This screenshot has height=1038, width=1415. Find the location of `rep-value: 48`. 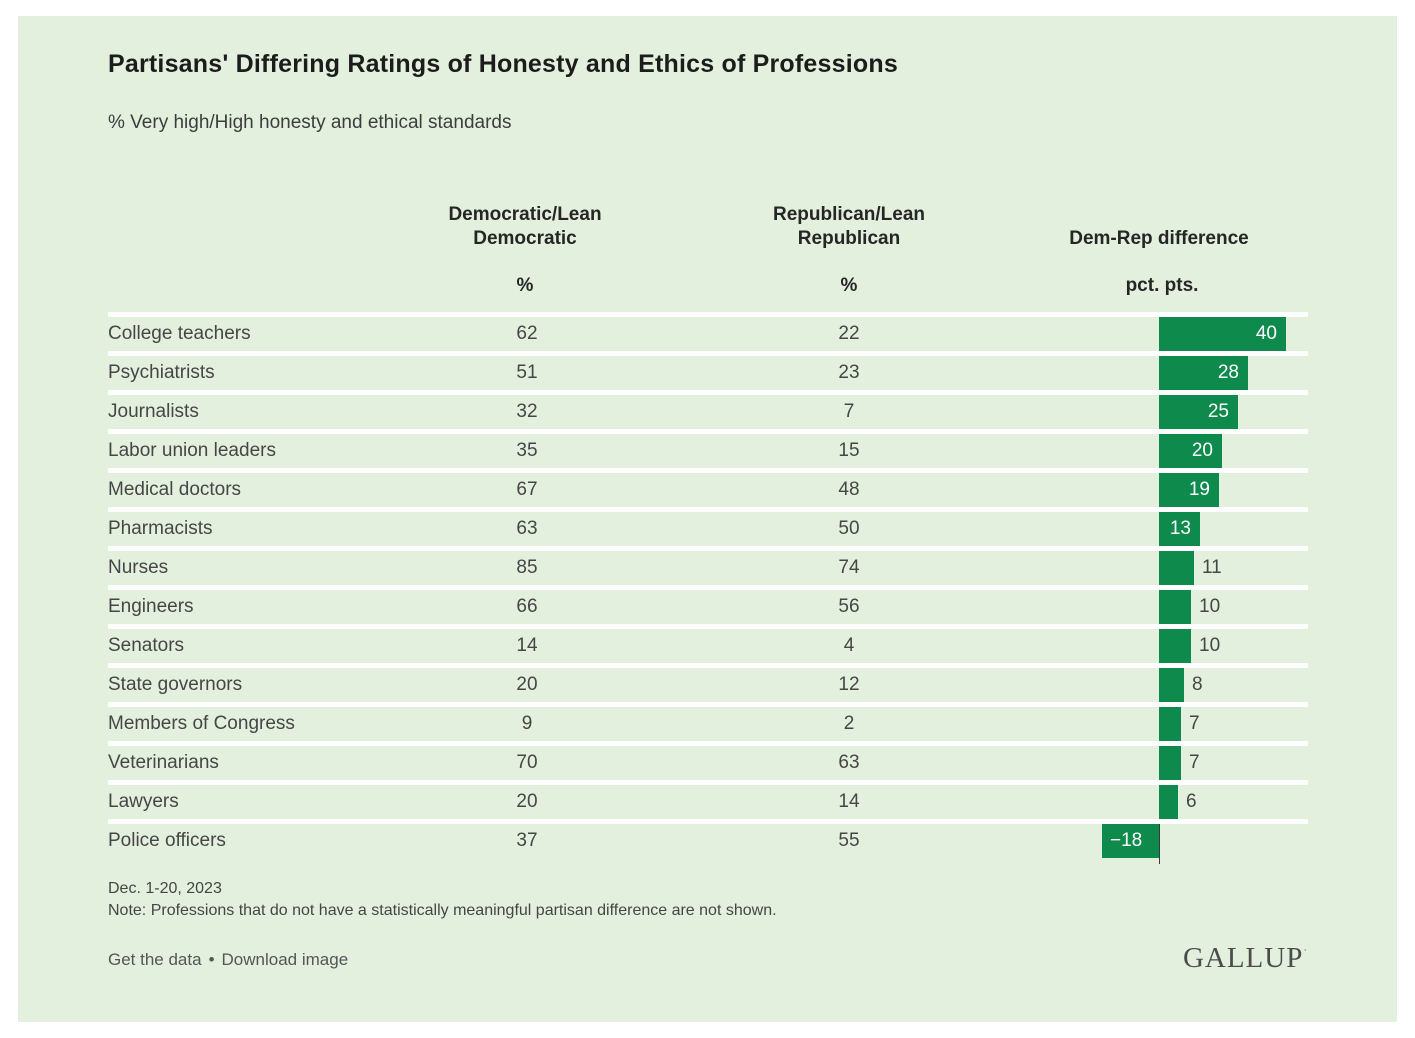

rep-value: 48 is located at coordinates (849, 489).